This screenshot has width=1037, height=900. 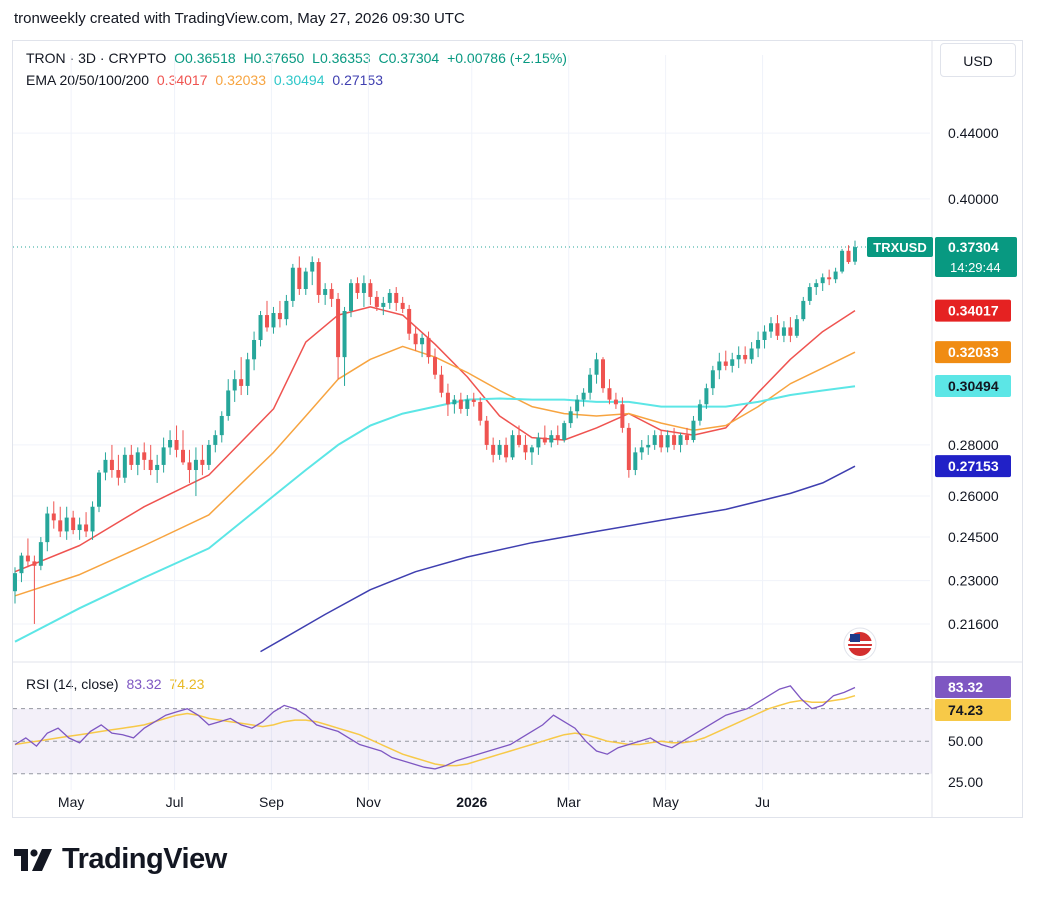 I want to click on open-value: O0.36518, so click(x=205, y=58).